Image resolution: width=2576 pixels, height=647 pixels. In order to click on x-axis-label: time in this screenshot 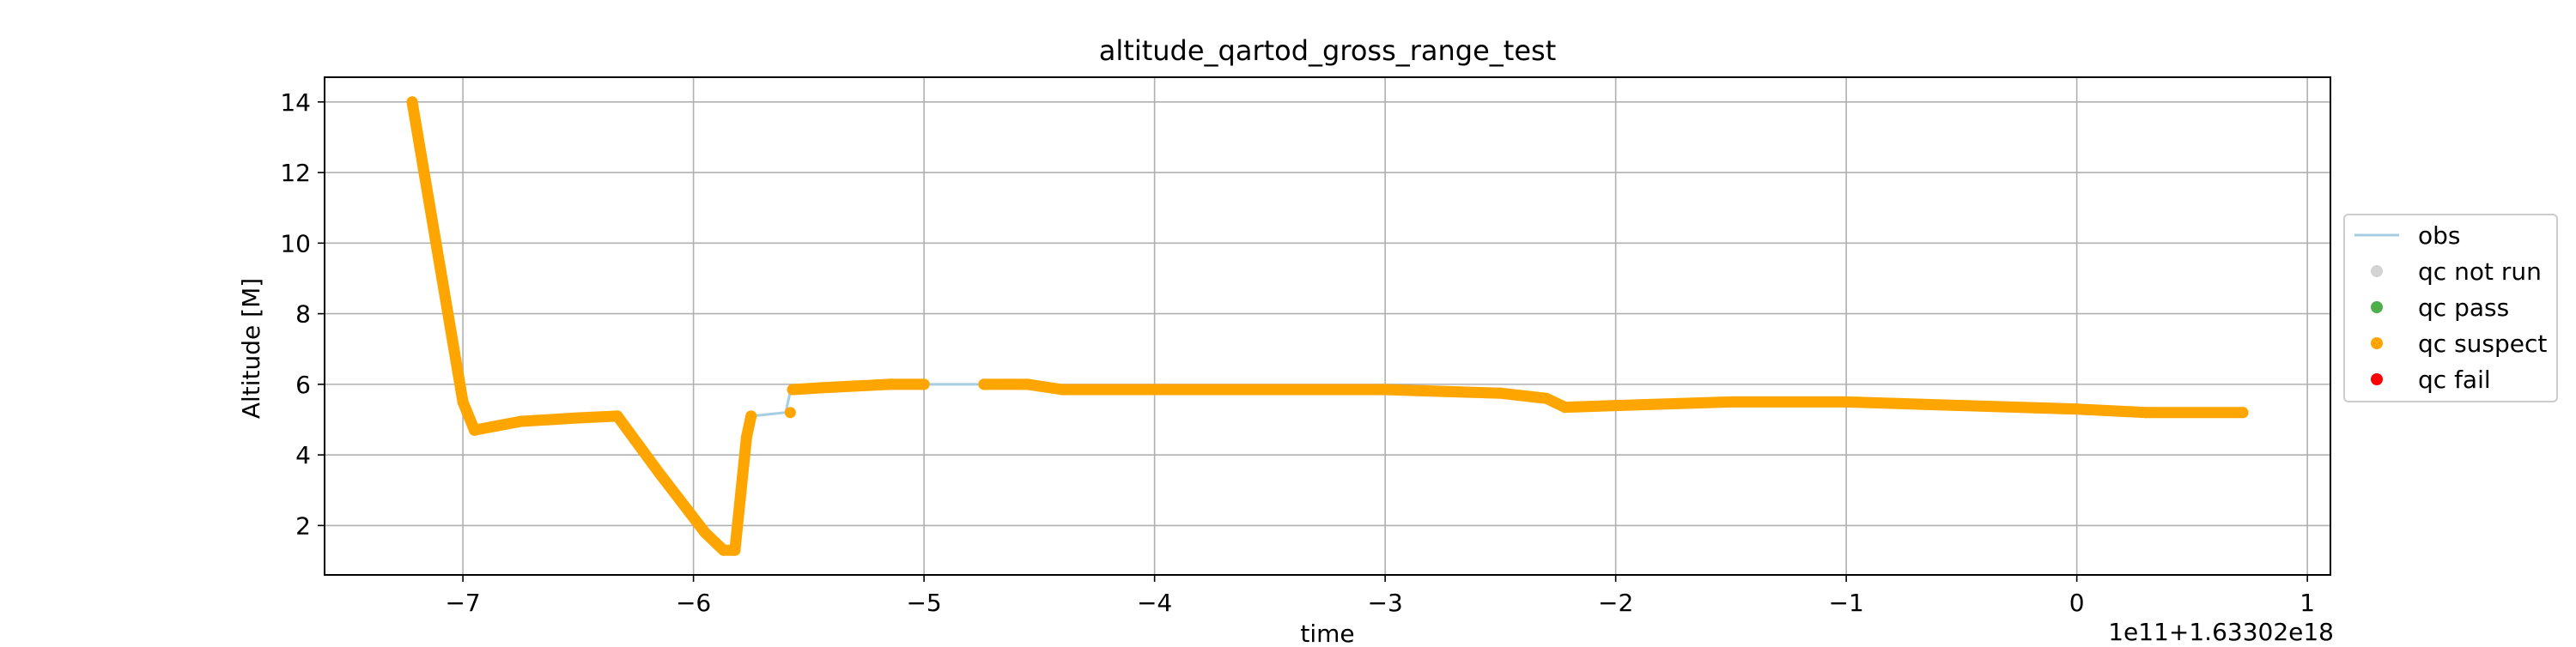, I will do `click(1327, 632)`.